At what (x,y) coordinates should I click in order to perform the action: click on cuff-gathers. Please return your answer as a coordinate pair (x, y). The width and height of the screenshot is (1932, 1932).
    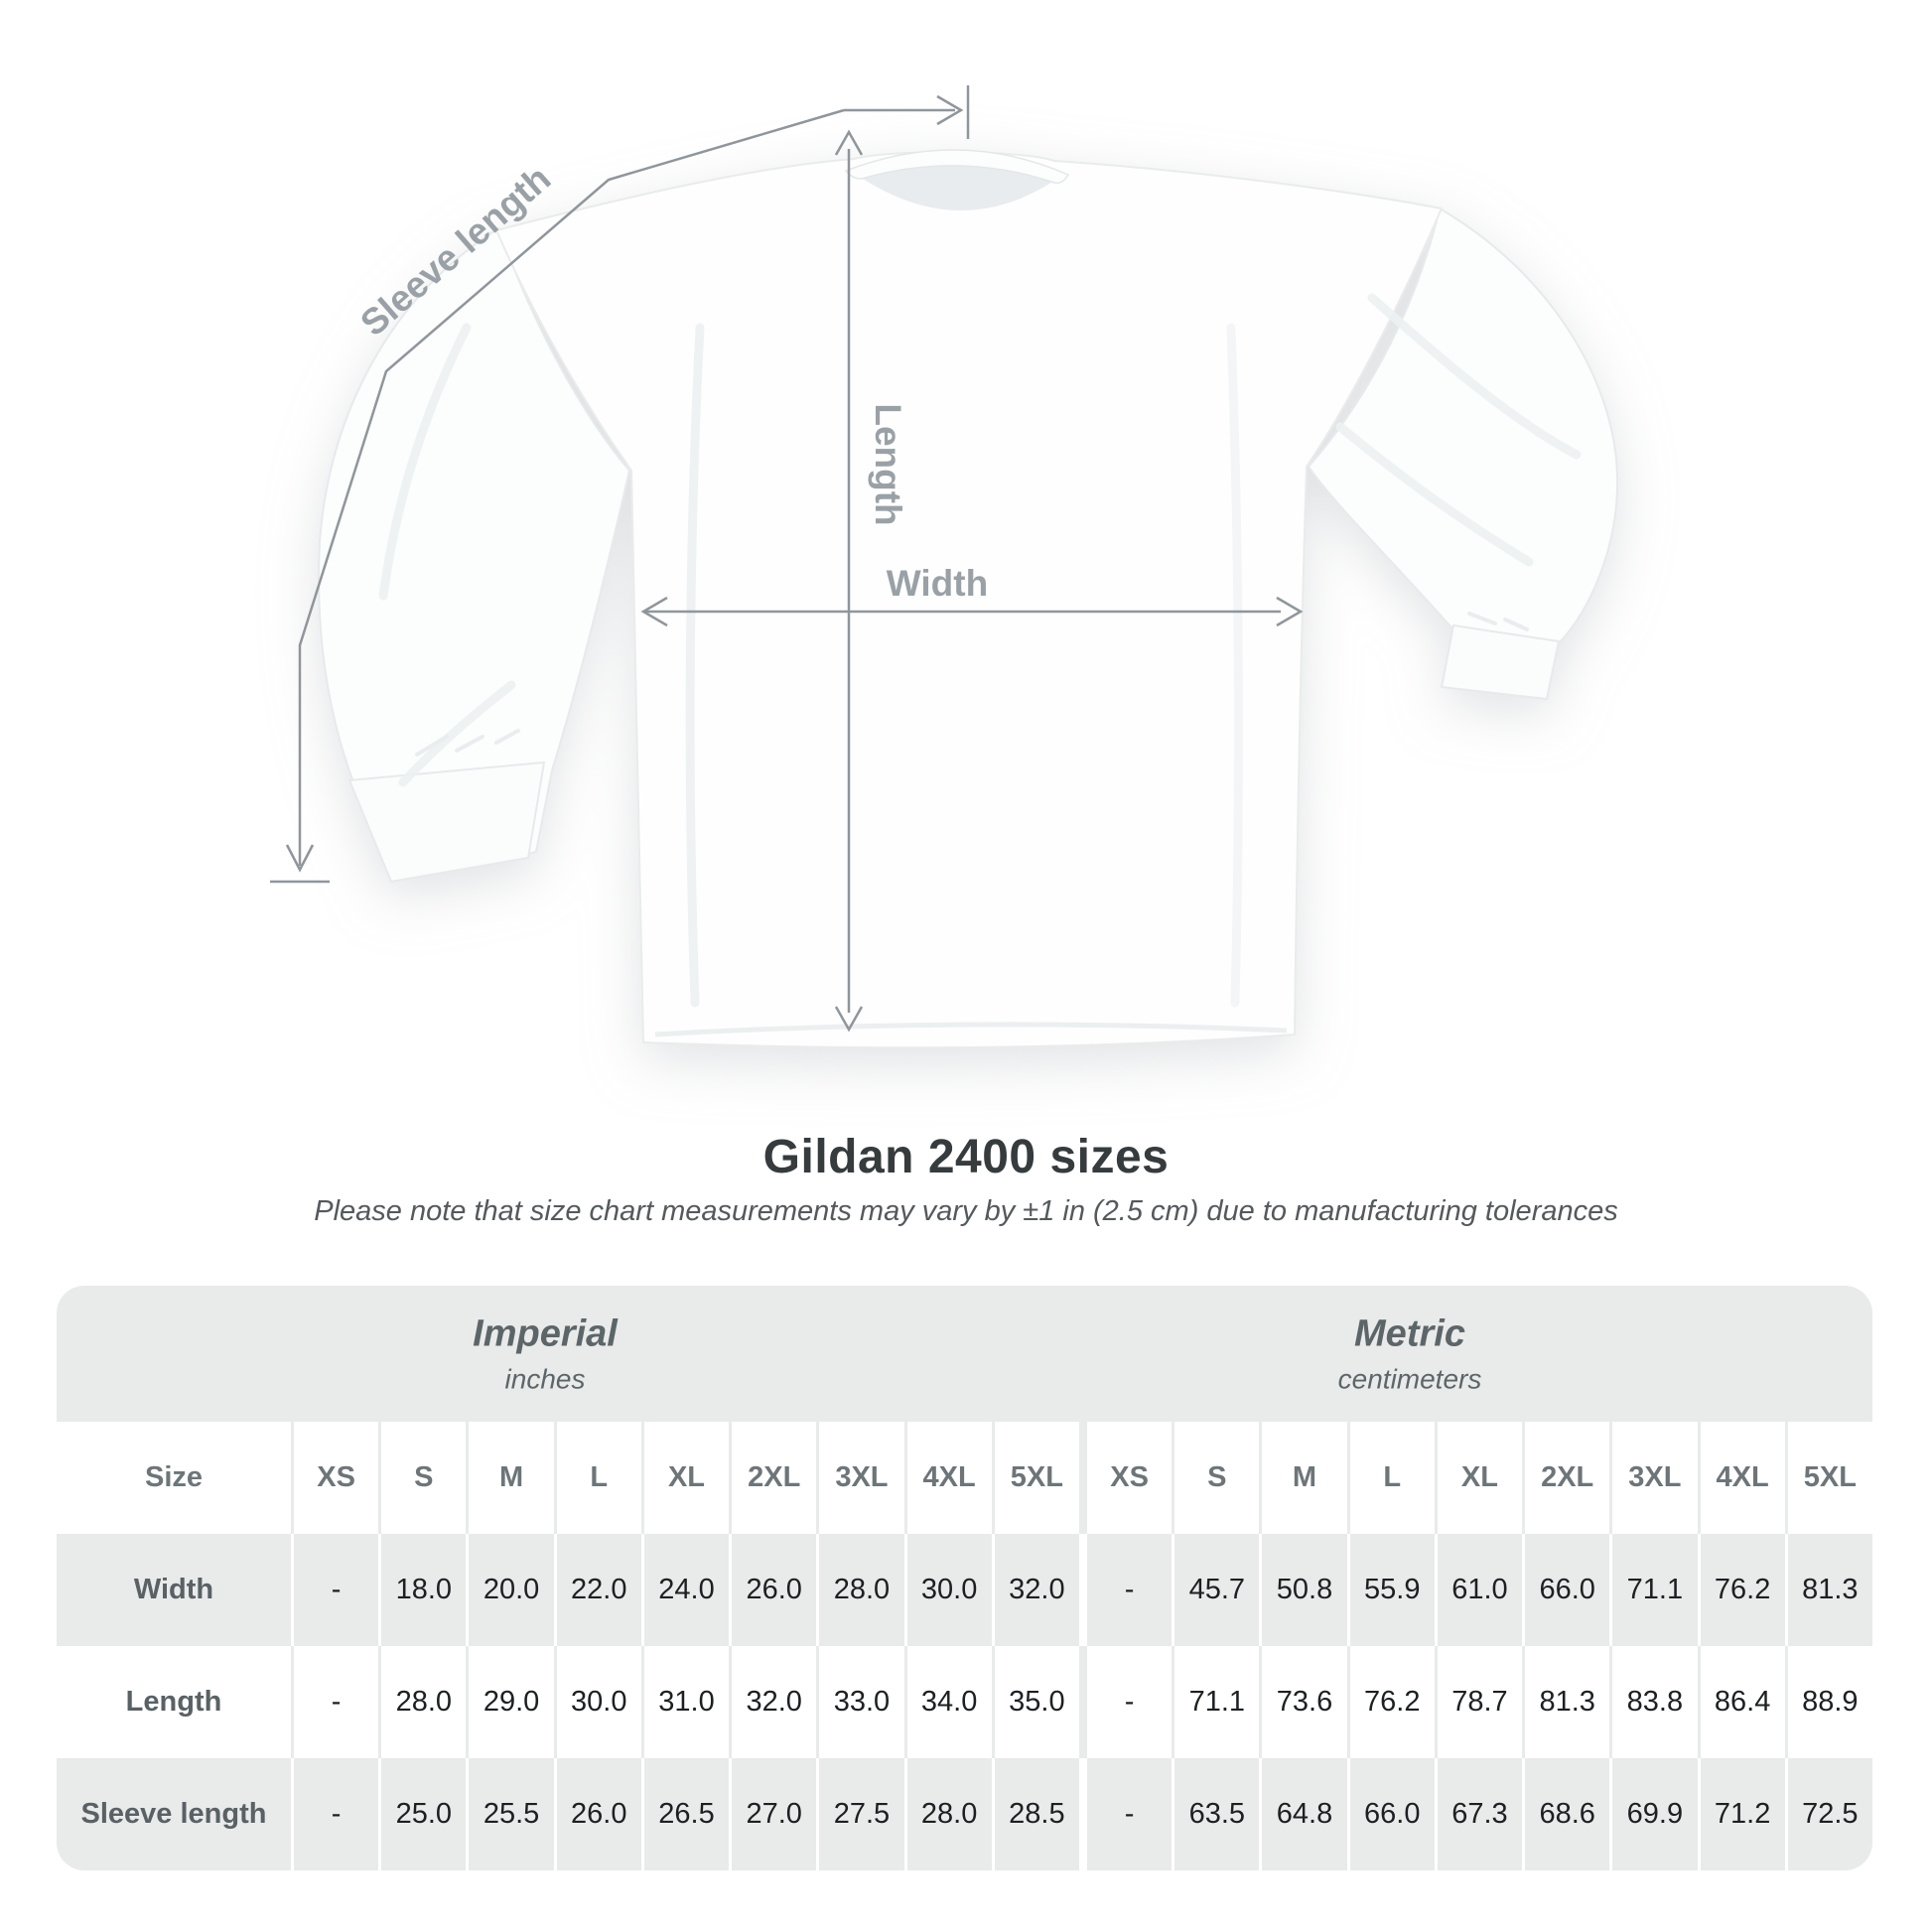
    Looking at the image, I should click on (972, 684).